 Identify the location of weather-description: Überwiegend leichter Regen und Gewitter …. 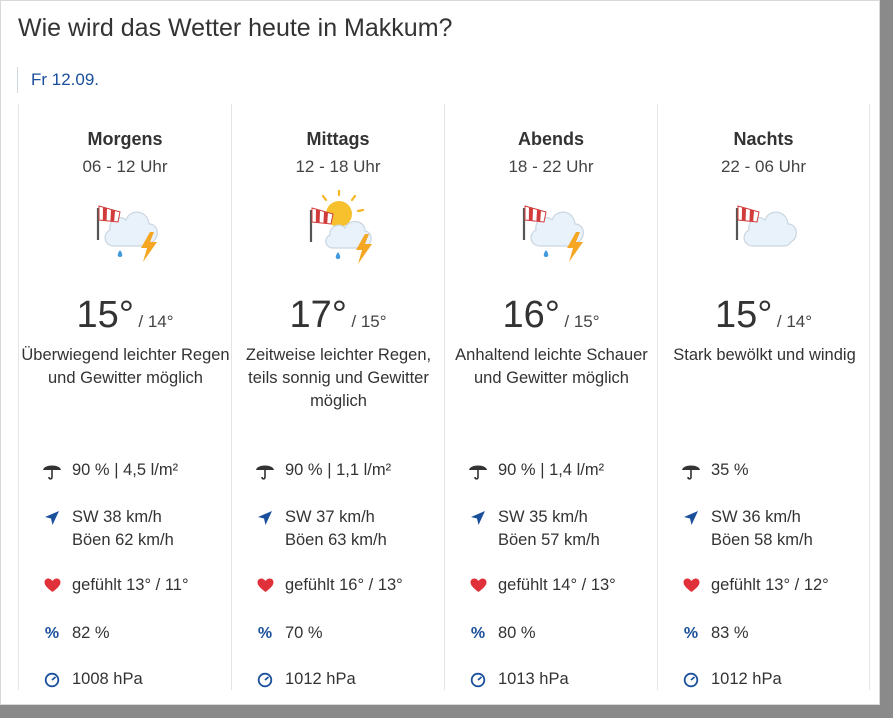
(125, 366).